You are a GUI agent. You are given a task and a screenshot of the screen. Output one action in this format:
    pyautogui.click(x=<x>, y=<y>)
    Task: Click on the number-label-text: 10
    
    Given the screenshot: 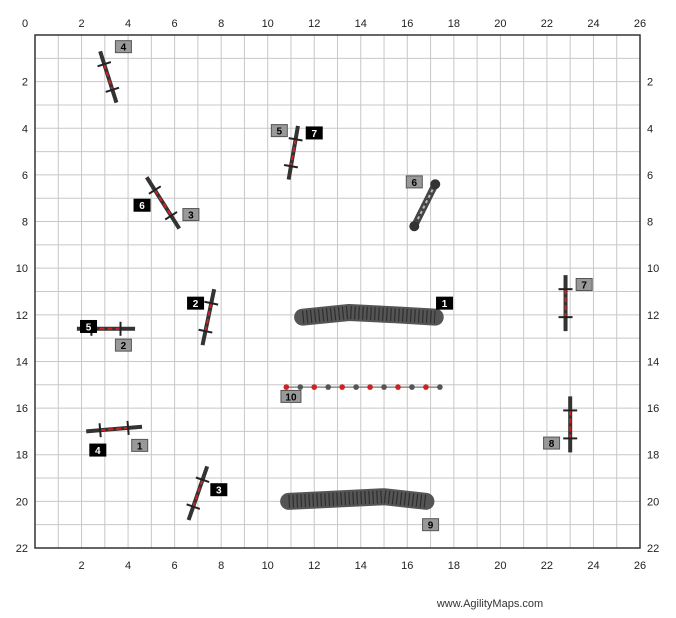 What is the action you would take?
    pyautogui.click(x=291, y=397)
    